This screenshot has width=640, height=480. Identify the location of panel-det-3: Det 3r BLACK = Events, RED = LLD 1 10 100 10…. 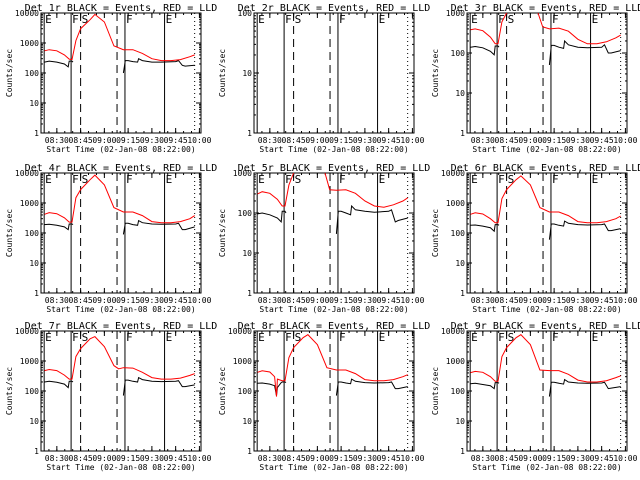
(535, 78).